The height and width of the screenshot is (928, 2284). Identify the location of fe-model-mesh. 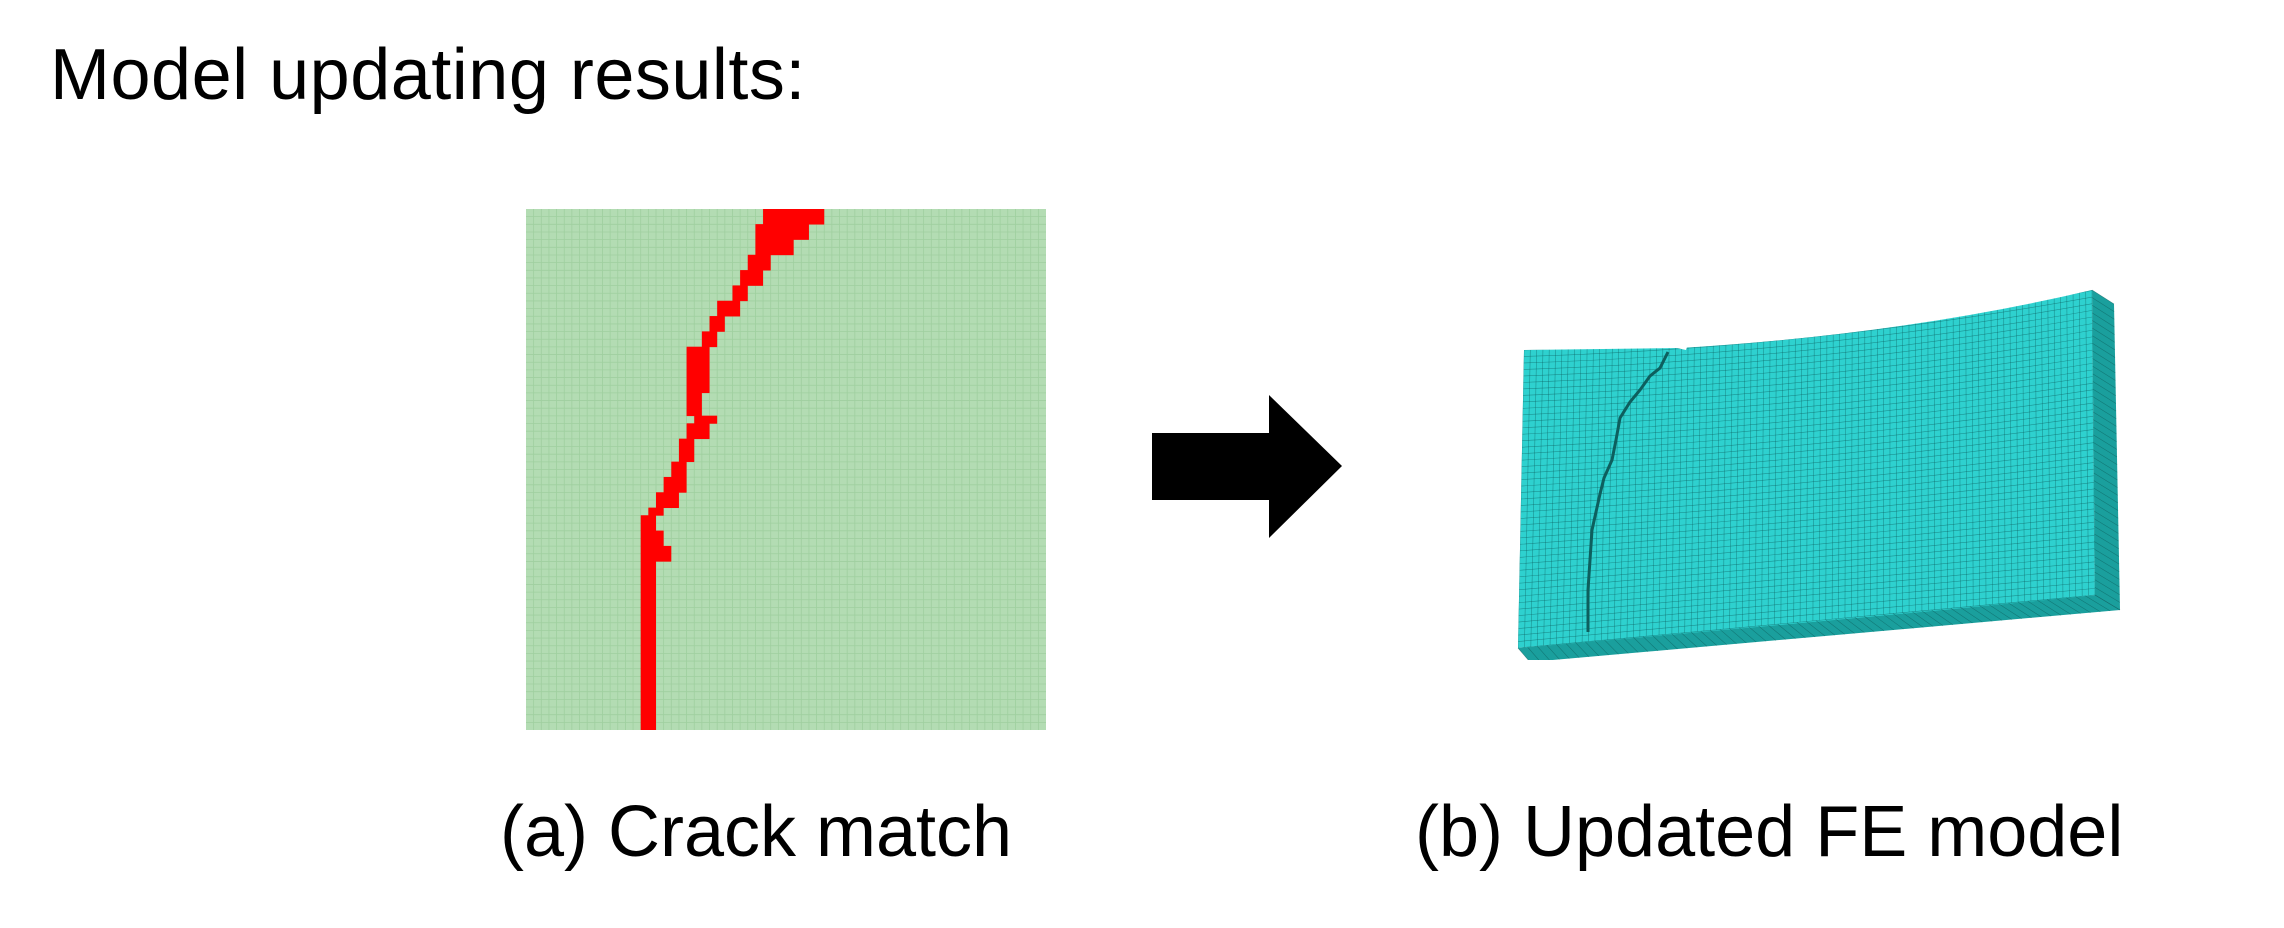
(1819, 476).